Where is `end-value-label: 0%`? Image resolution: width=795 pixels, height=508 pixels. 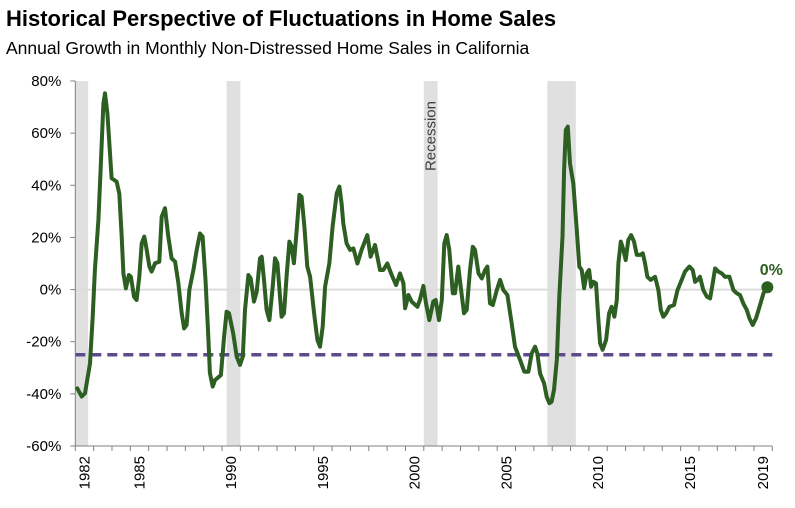 end-value-label: 0% is located at coordinates (771, 270).